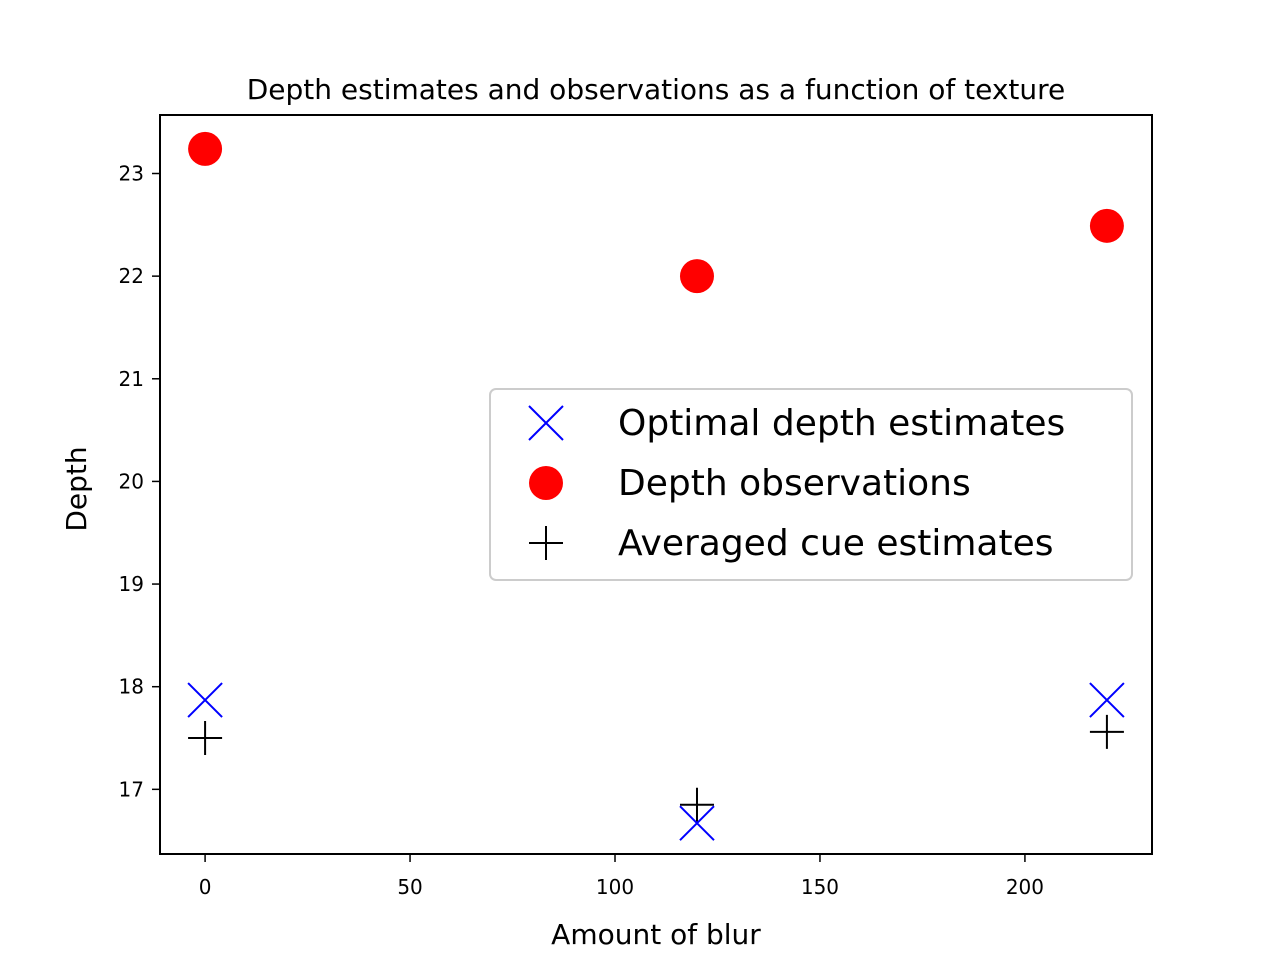 This screenshot has width=1280, height=964. What do you see at coordinates (1025, 887) in the screenshot?
I see `x-tick-label: 200` at bounding box center [1025, 887].